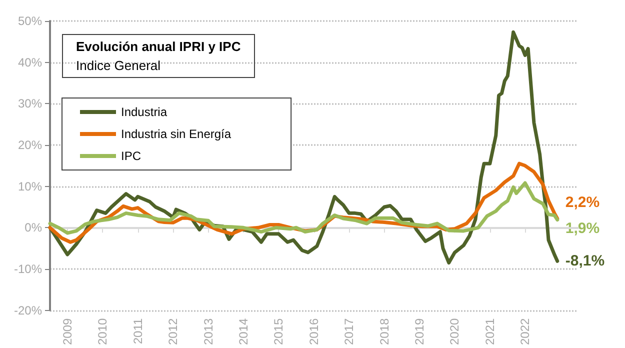 The height and width of the screenshot is (348, 625). What do you see at coordinates (384, 332) in the screenshot?
I see `x-tick-label: 2018` at bounding box center [384, 332].